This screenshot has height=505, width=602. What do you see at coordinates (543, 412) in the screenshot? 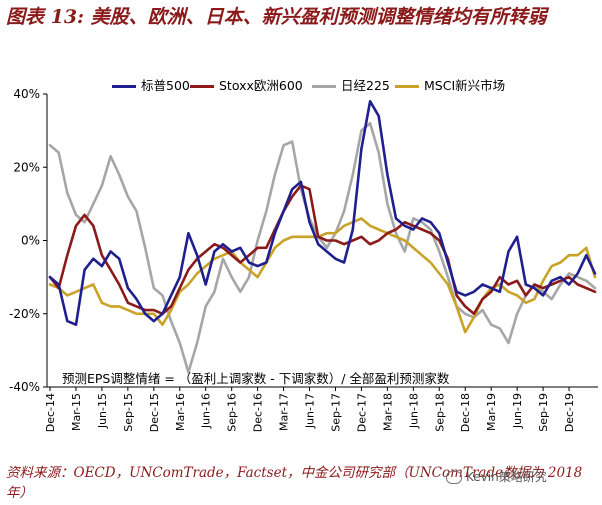
I see `x-tick-label: Sep-19` at bounding box center [543, 412].